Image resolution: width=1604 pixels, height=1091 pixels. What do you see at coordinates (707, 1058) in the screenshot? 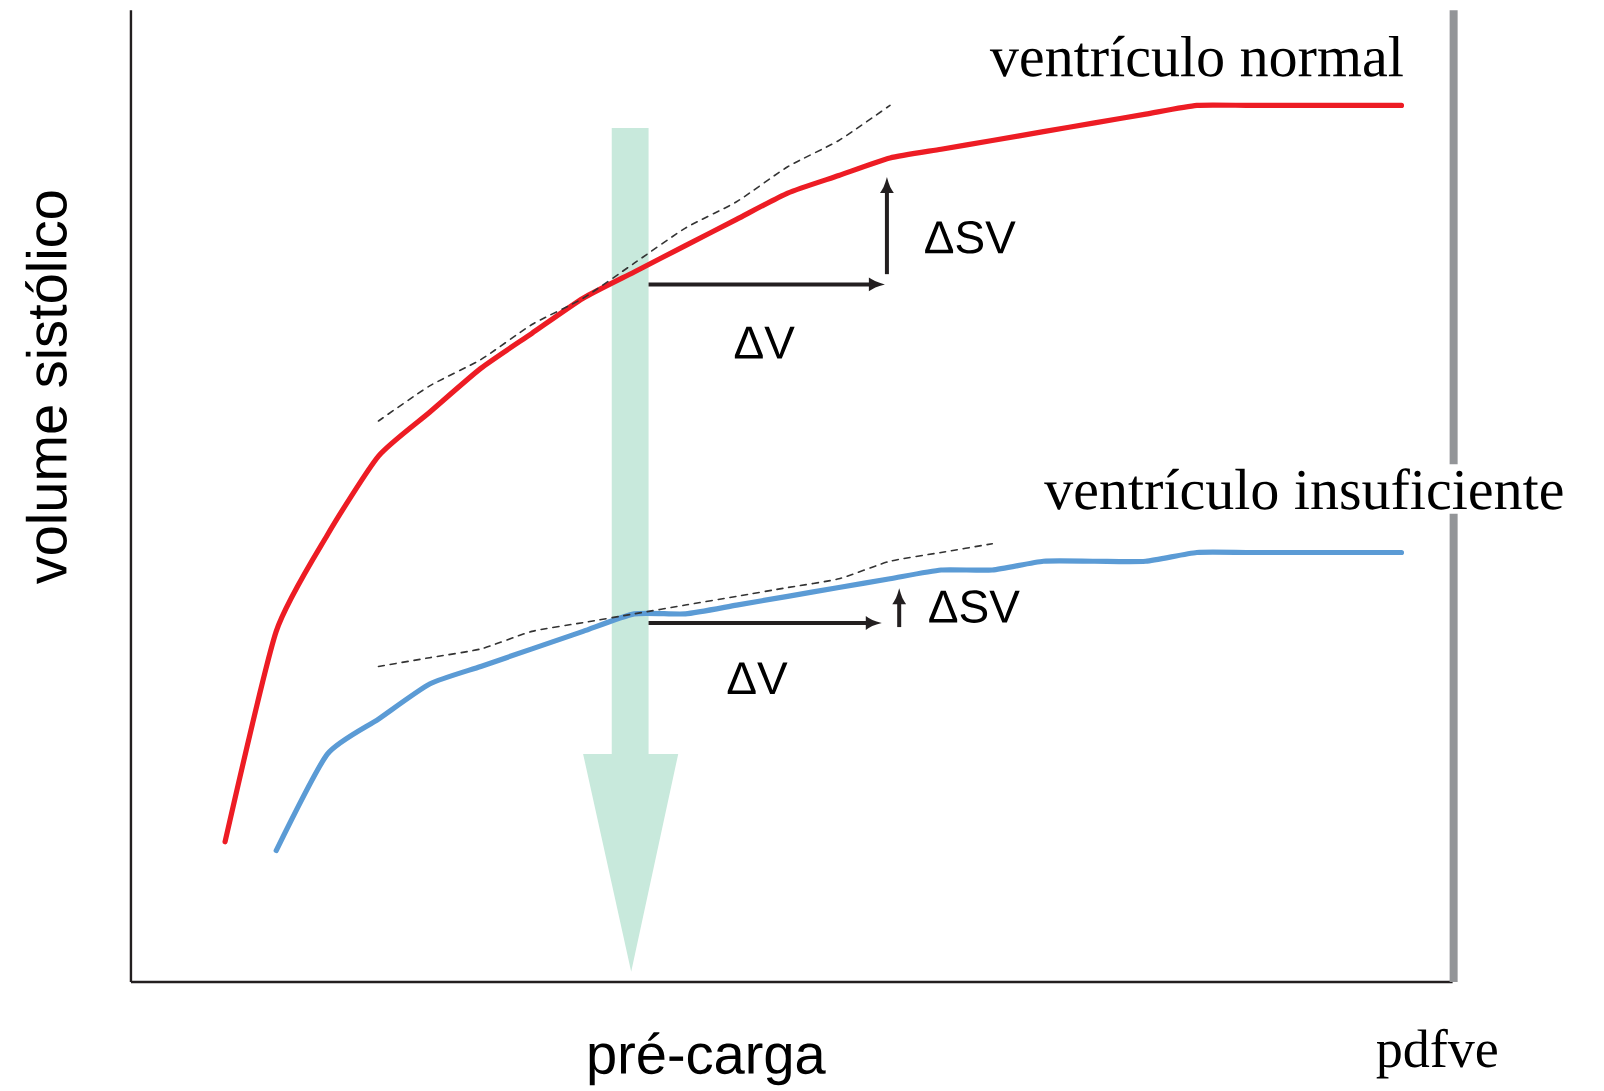
I see `x-axis-title: pré-carga` at bounding box center [707, 1058].